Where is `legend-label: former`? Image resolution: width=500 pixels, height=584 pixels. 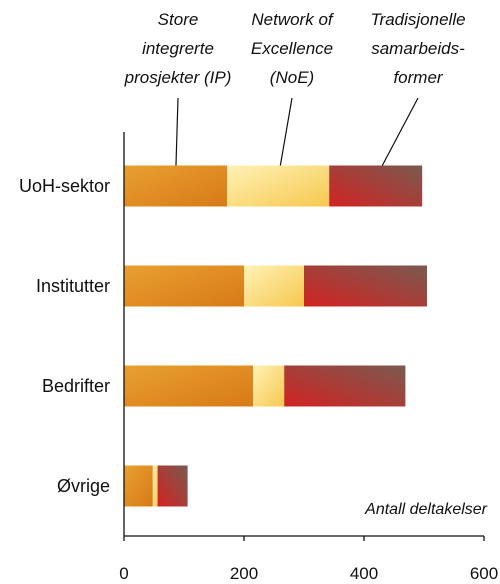 legend-label: former is located at coordinates (418, 77).